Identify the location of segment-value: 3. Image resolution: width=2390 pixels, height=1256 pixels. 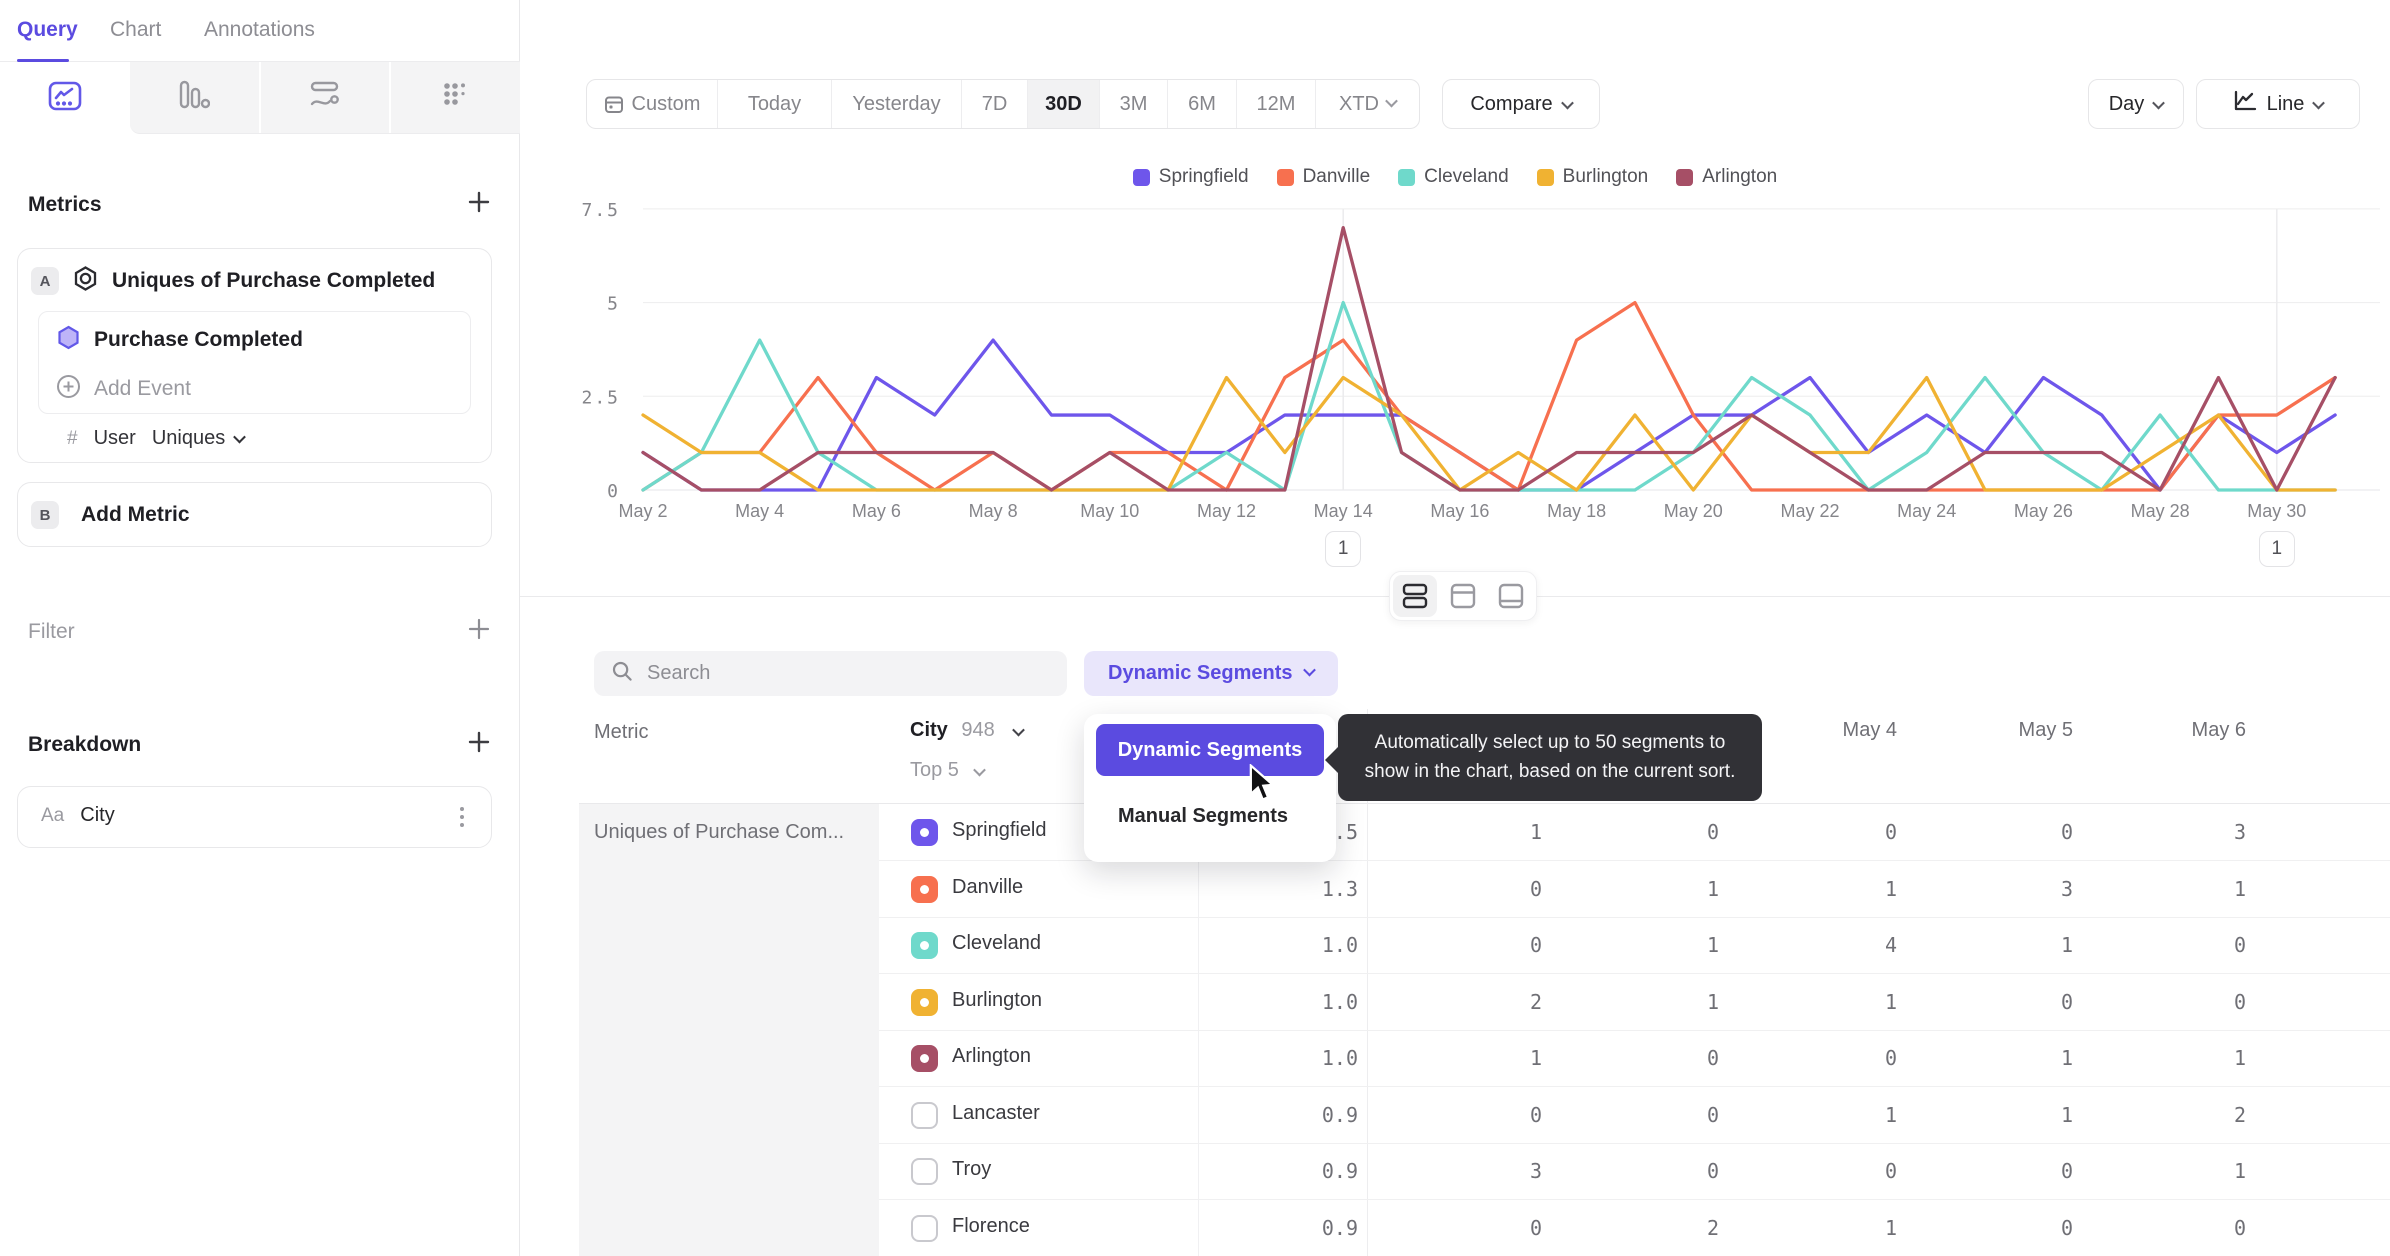
(2239, 832).